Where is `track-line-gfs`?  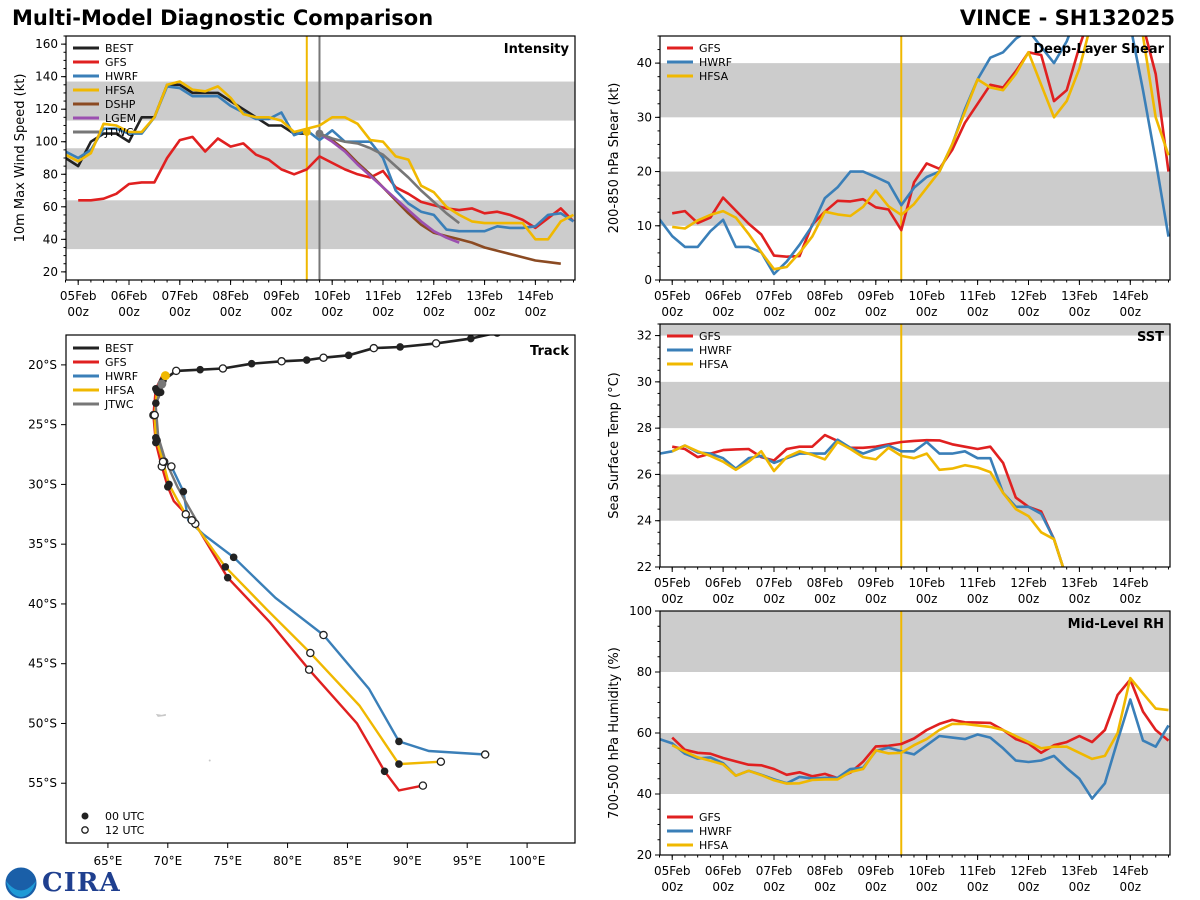
track-line-gfs is located at coordinates (288, 582).